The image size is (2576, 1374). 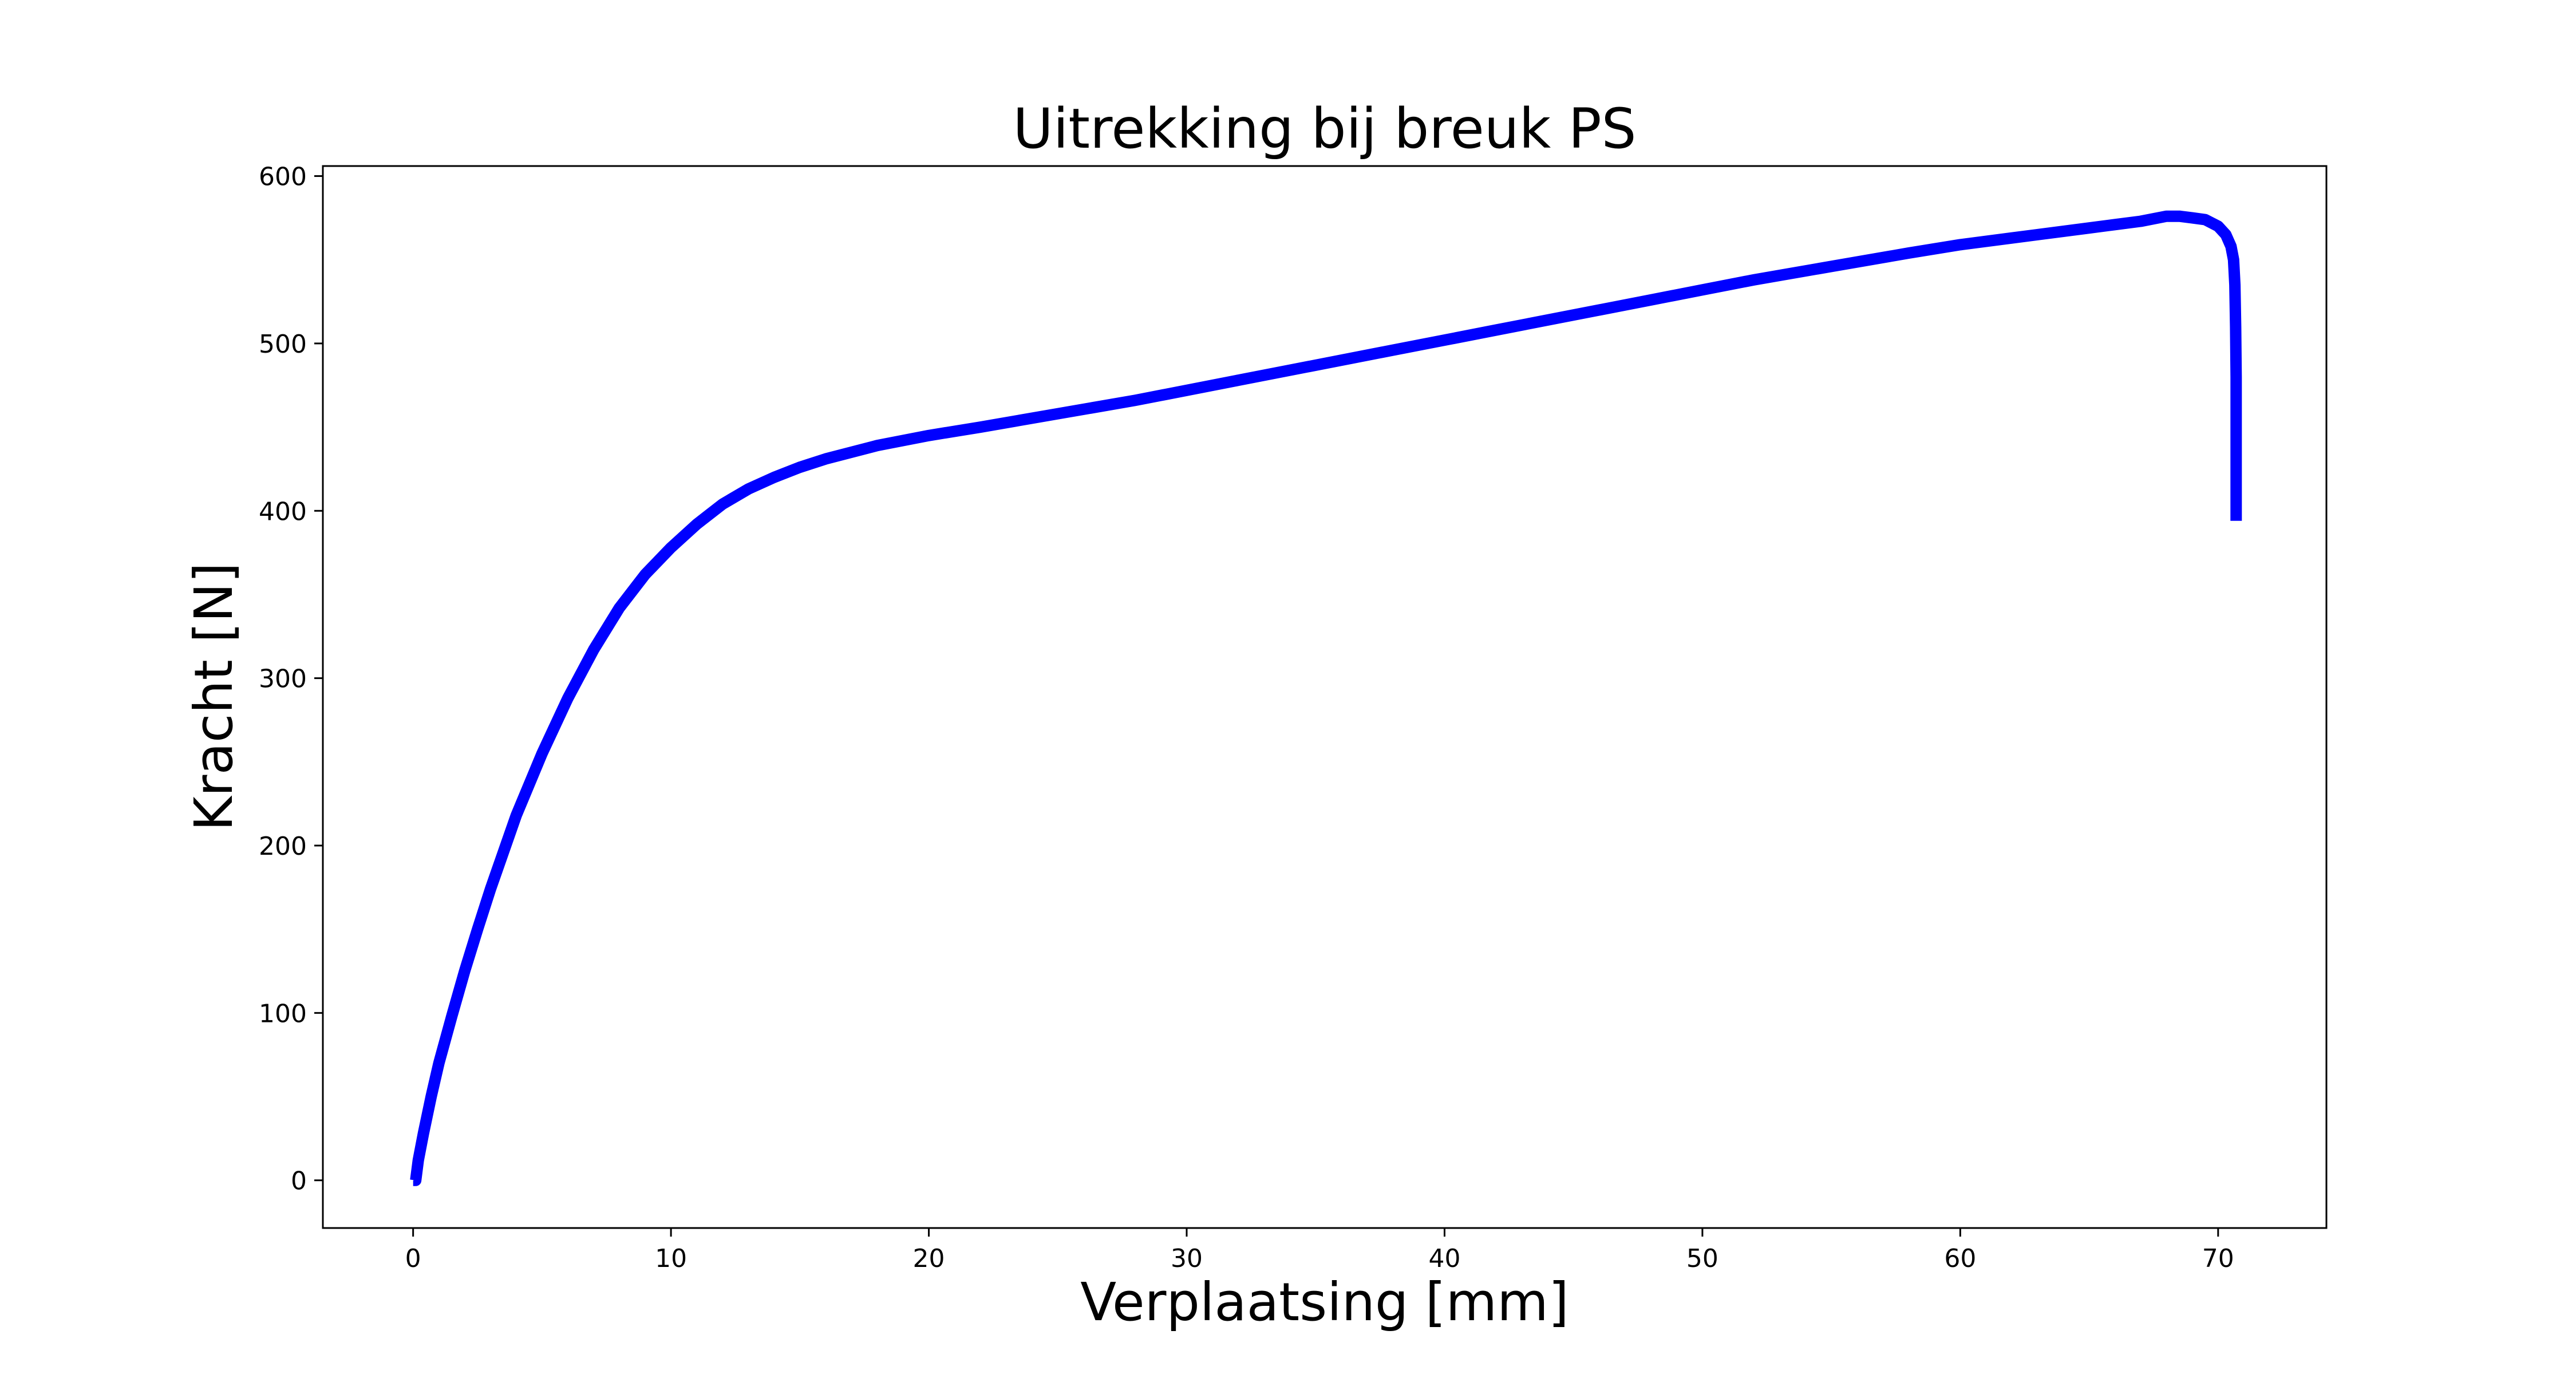 What do you see at coordinates (299, 1181) in the screenshot?
I see `y-tick-label: 0` at bounding box center [299, 1181].